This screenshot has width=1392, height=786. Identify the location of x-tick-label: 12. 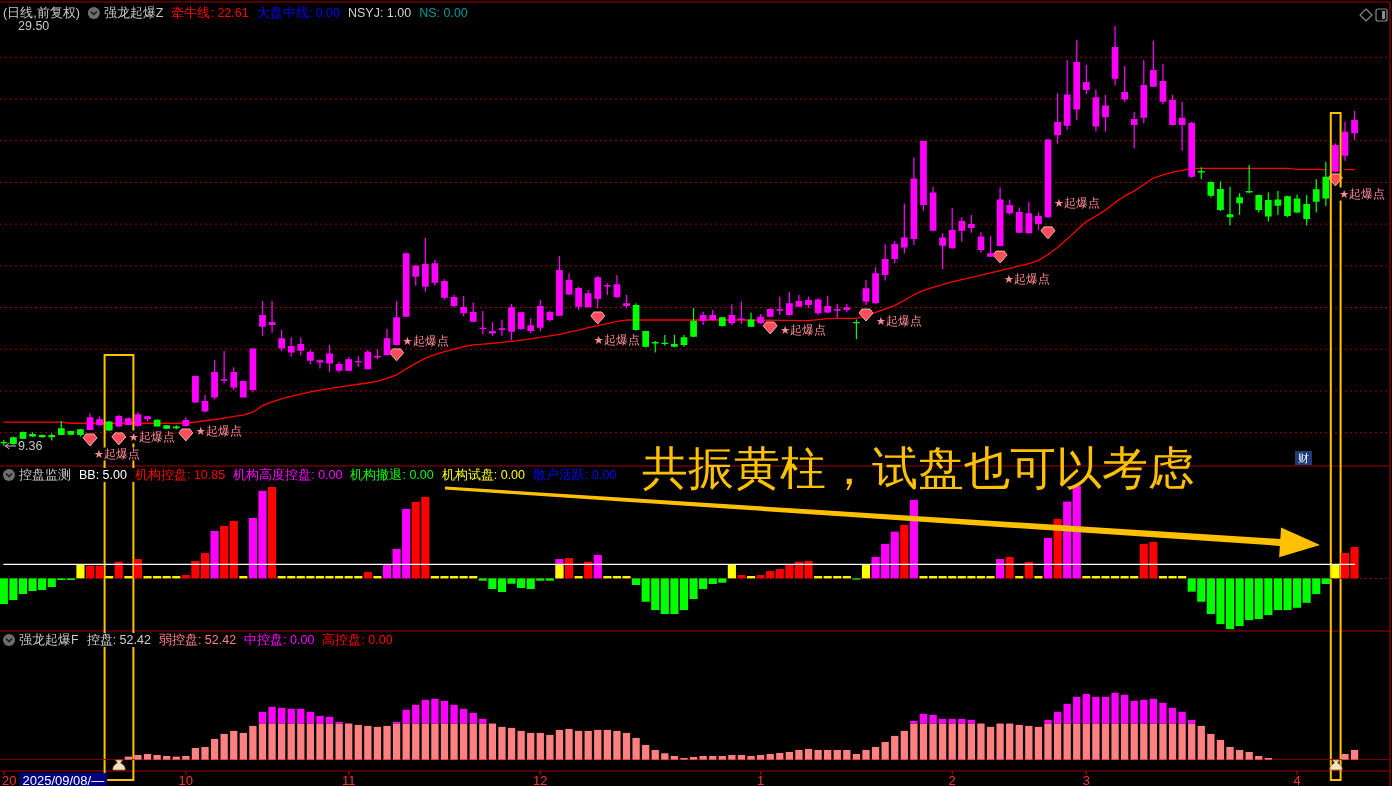
(540, 779).